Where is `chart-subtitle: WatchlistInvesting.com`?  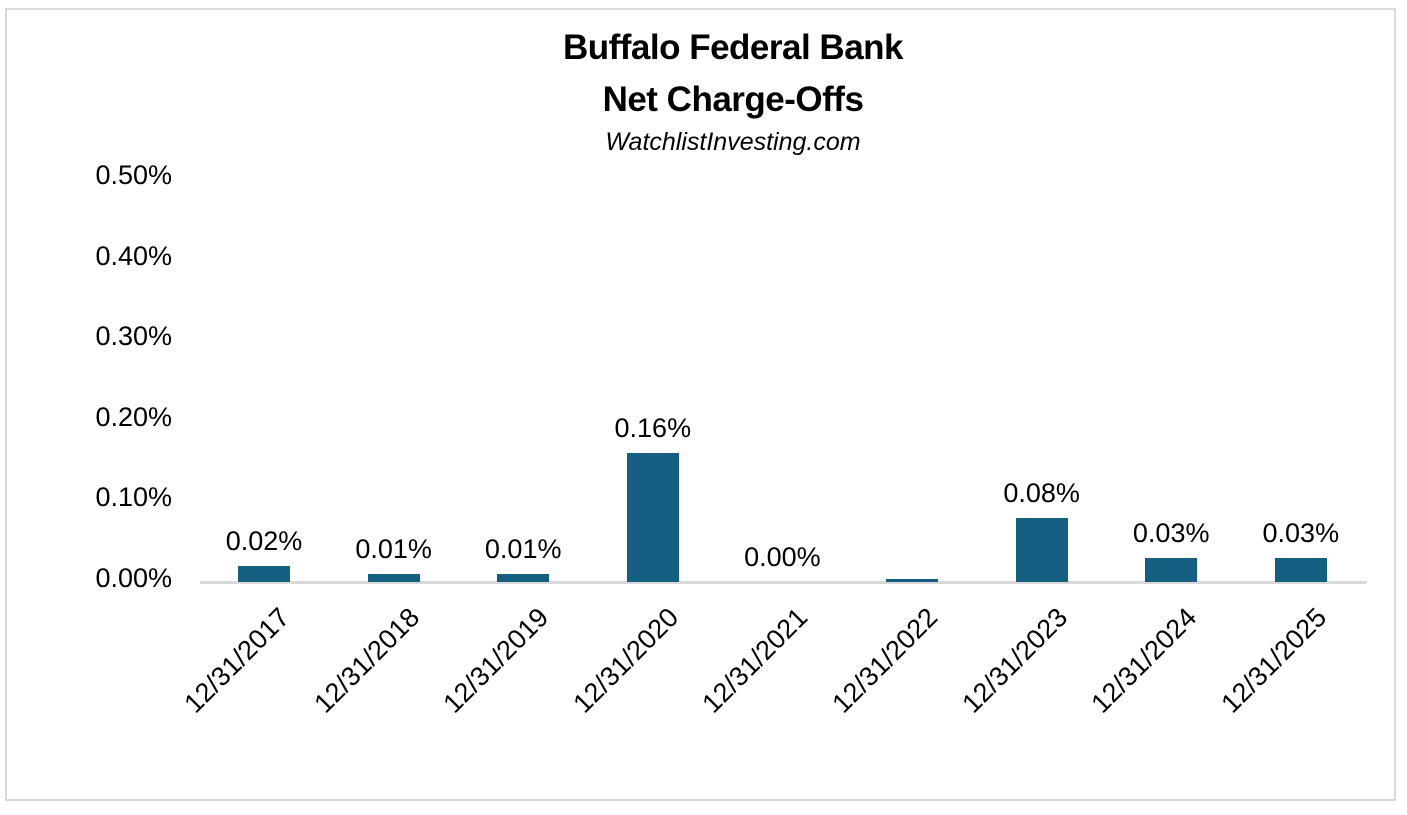 chart-subtitle: WatchlistInvesting.com is located at coordinates (733, 142).